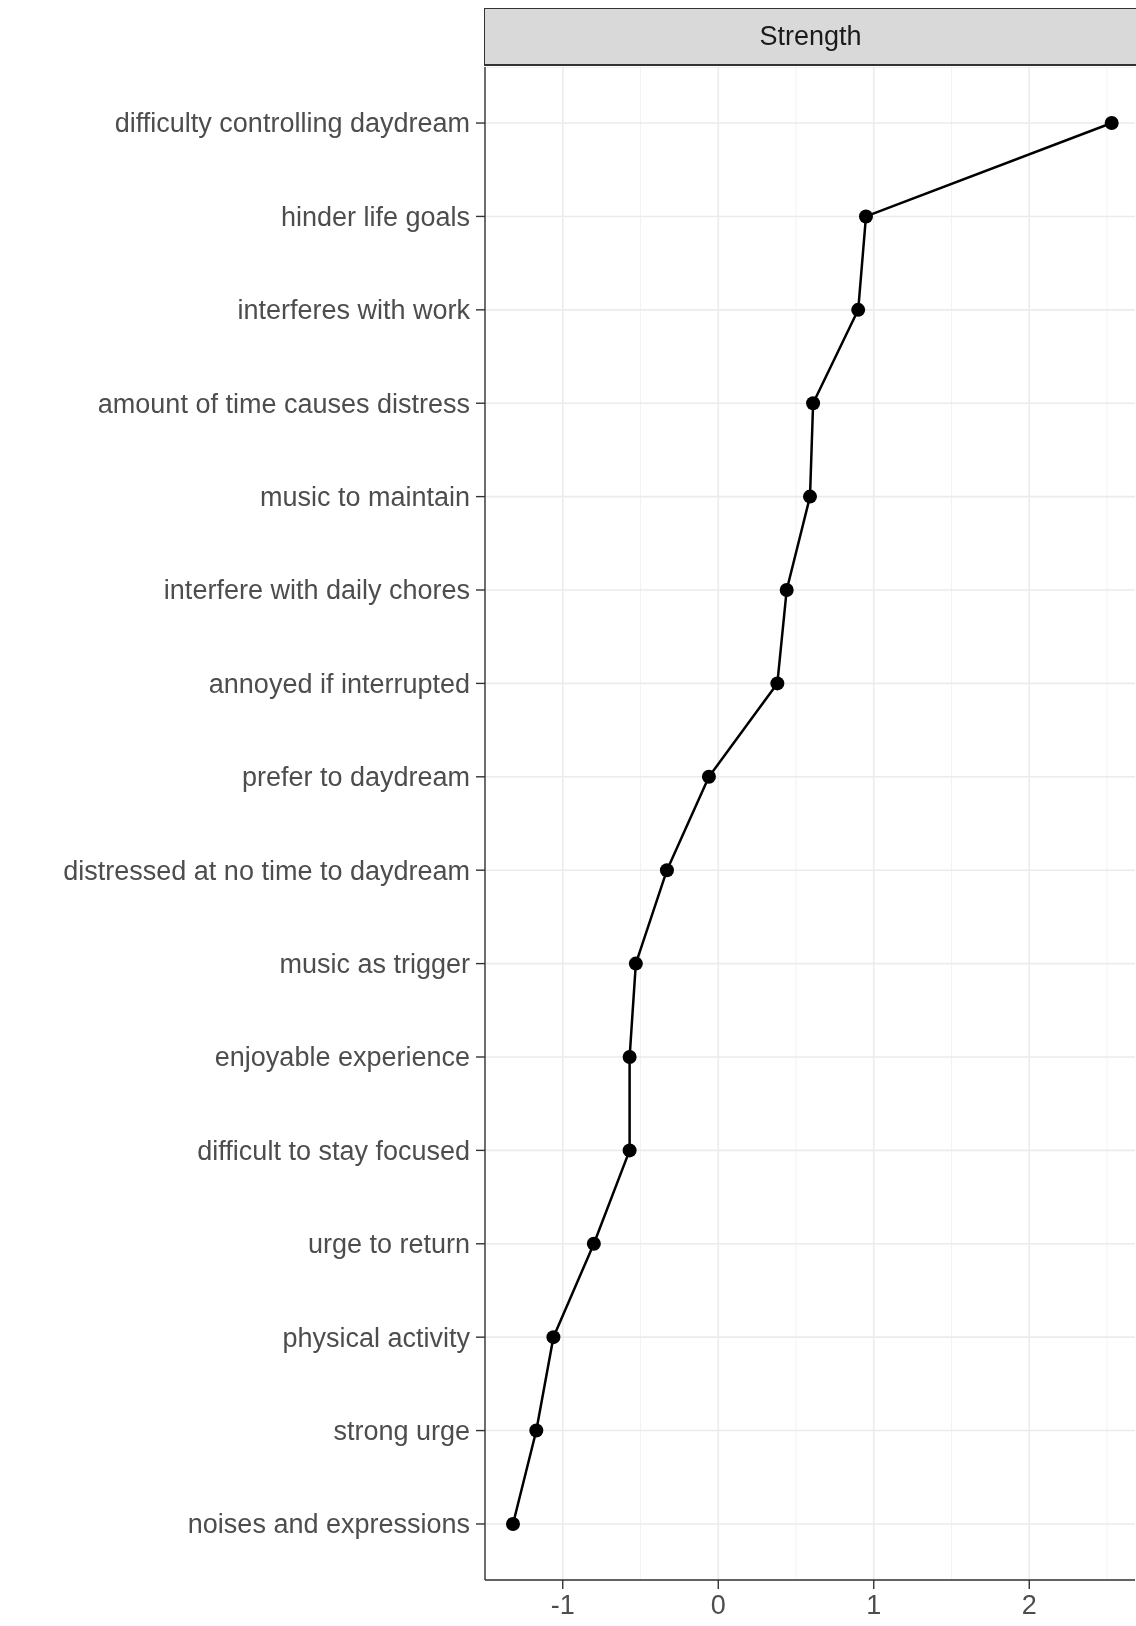 The height and width of the screenshot is (1626, 1136). I want to click on y-tick-label: interfere with daily chores, so click(316, 590).